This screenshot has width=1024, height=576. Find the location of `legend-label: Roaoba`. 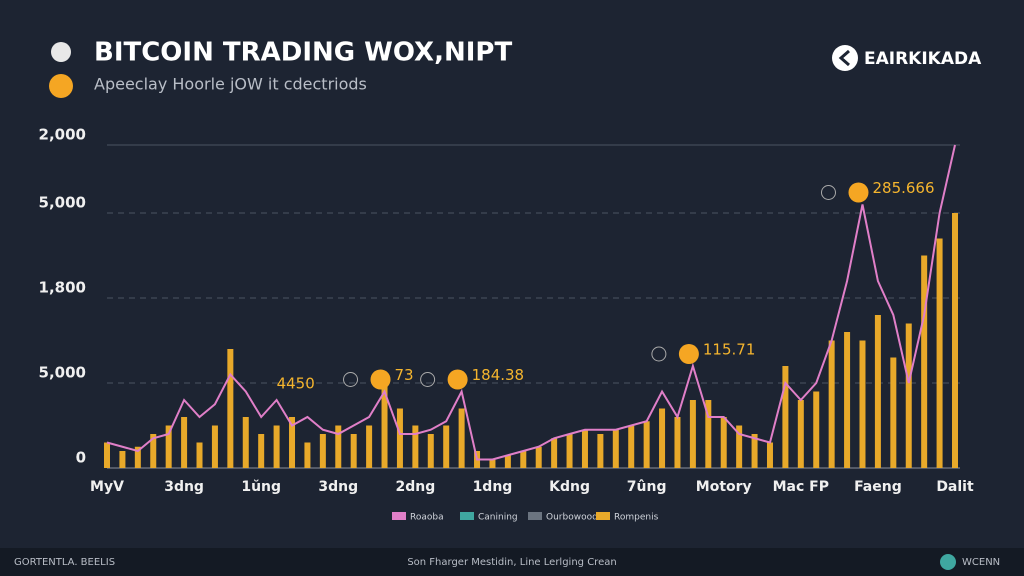

legend-label: Roaoba is located at coordinates (427, 518).